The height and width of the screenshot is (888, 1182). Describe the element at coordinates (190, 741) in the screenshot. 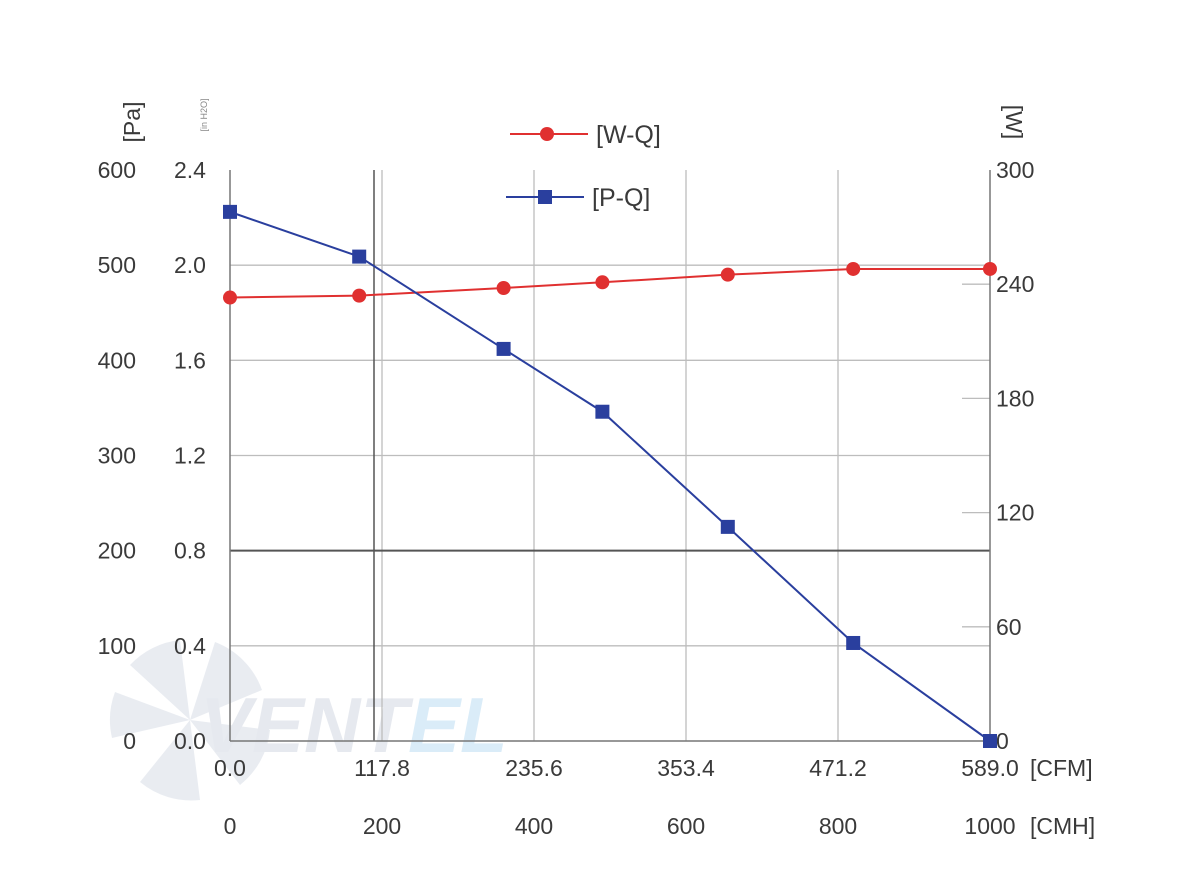

I see `y-tick-label-inh2o: 0.0` at that location.